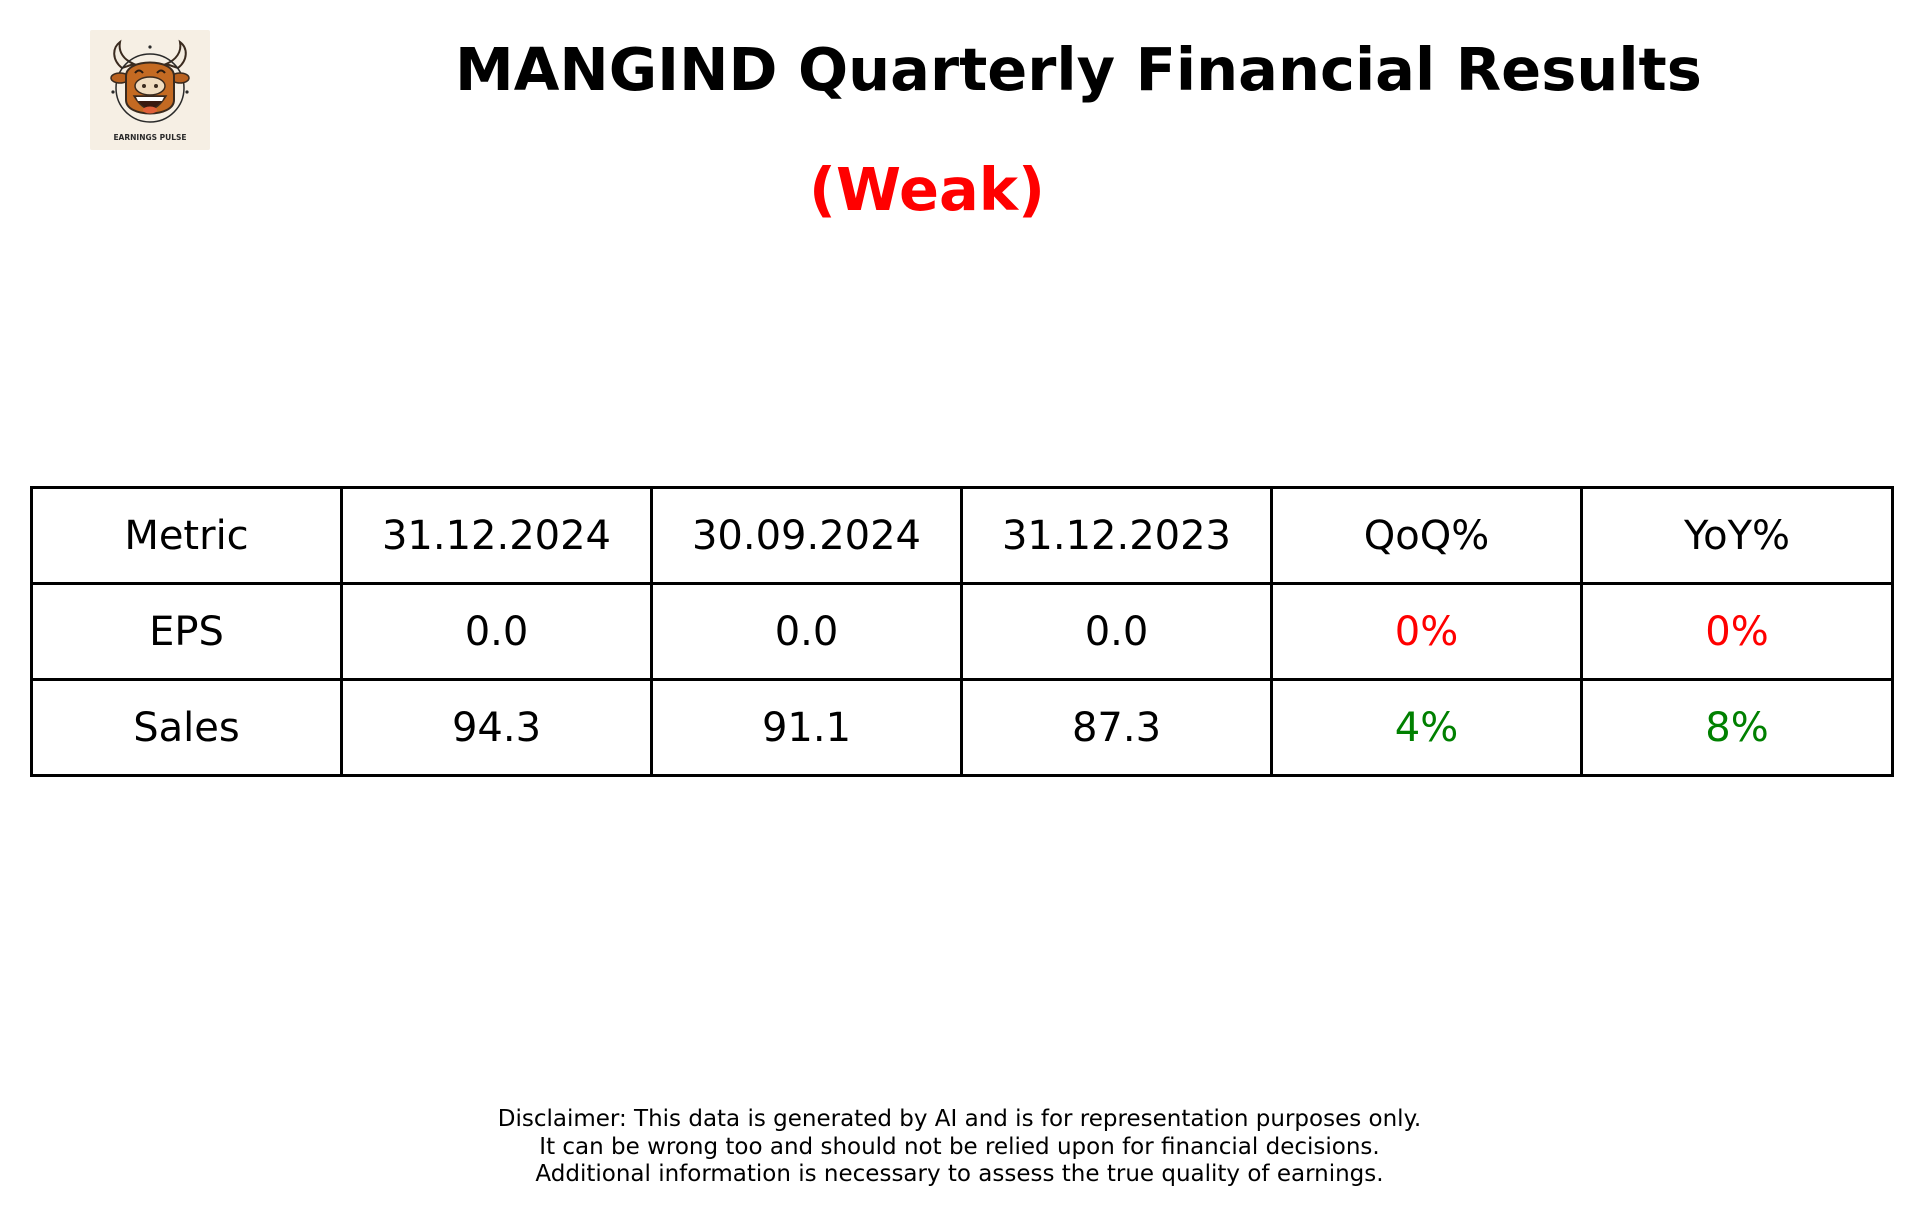  Describe the element at coordinates (1426, 631) in the screenshot. I see `qoq-change-cell: 0%` at that location.